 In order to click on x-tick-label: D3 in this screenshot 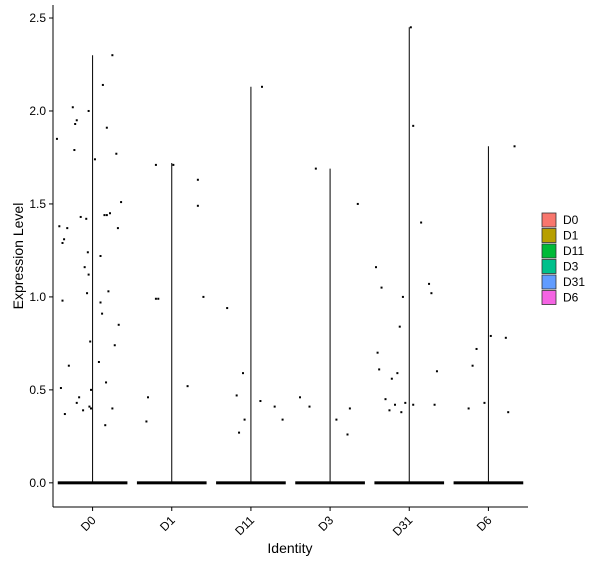, I will do `click(325, 523)`.